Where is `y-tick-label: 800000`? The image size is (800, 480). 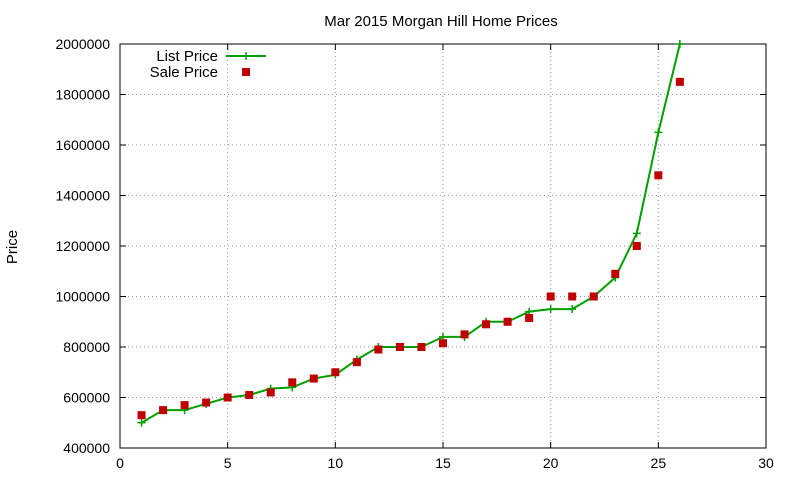 y-tick-label: 800000 is located at coordinates (86, 347).